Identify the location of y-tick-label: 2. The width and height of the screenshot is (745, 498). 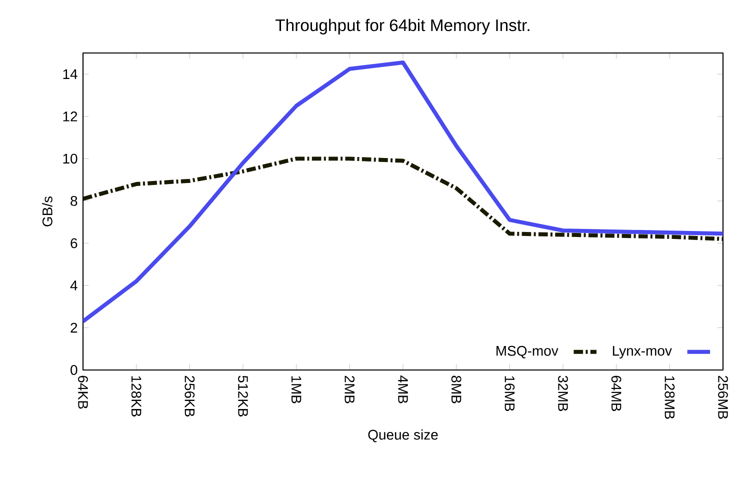
(74, 327).